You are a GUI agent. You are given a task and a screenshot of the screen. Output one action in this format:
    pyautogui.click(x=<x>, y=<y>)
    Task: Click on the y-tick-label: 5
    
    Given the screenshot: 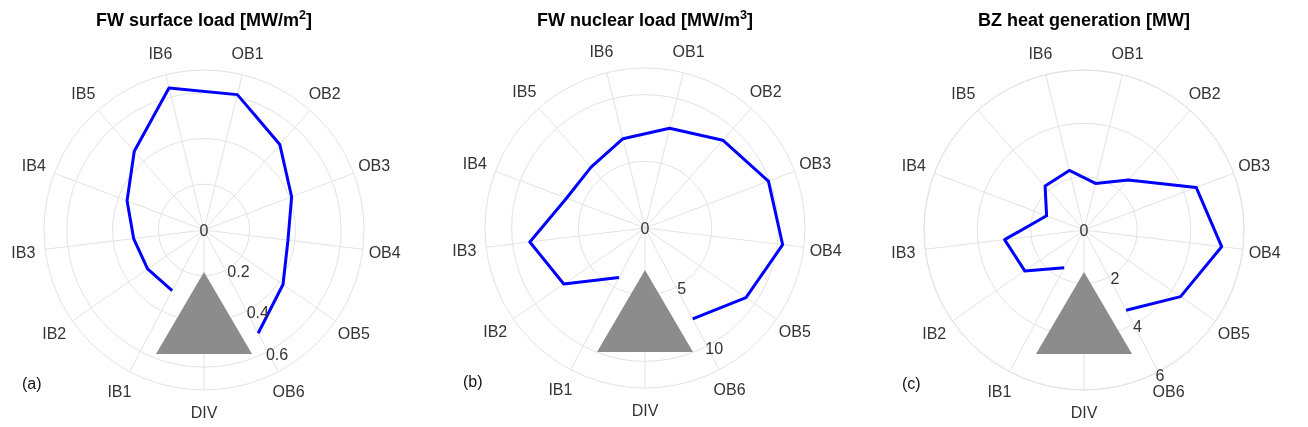 What is the action you would take?
    pyautogui.click(x=682, y=289)
    